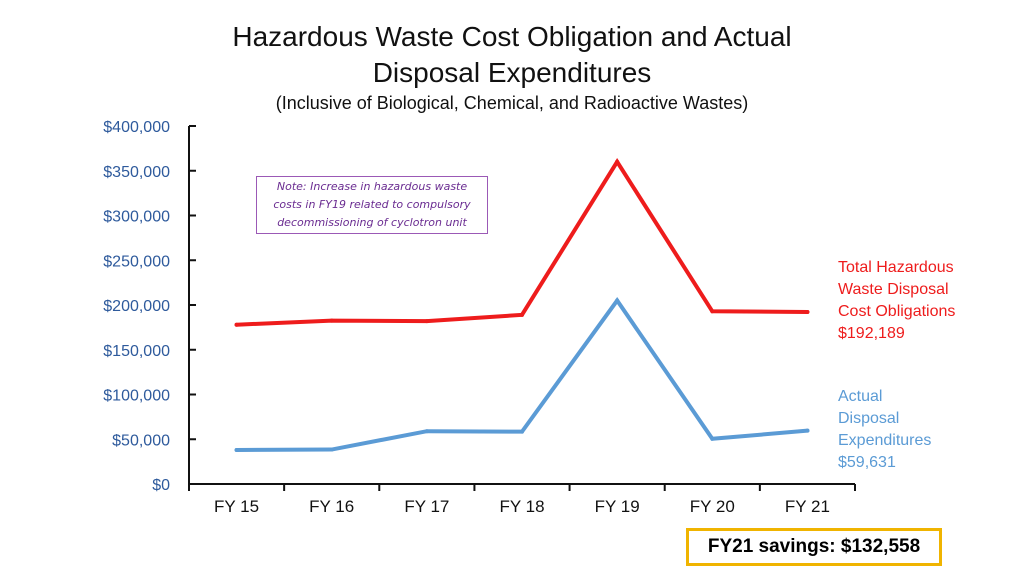 Image resolution: width=1024 pixels, height=576 pixels. Describe the element at coordinates (807, 506) in the screenshot. I see `x-tick-label: FY 21` at that location.